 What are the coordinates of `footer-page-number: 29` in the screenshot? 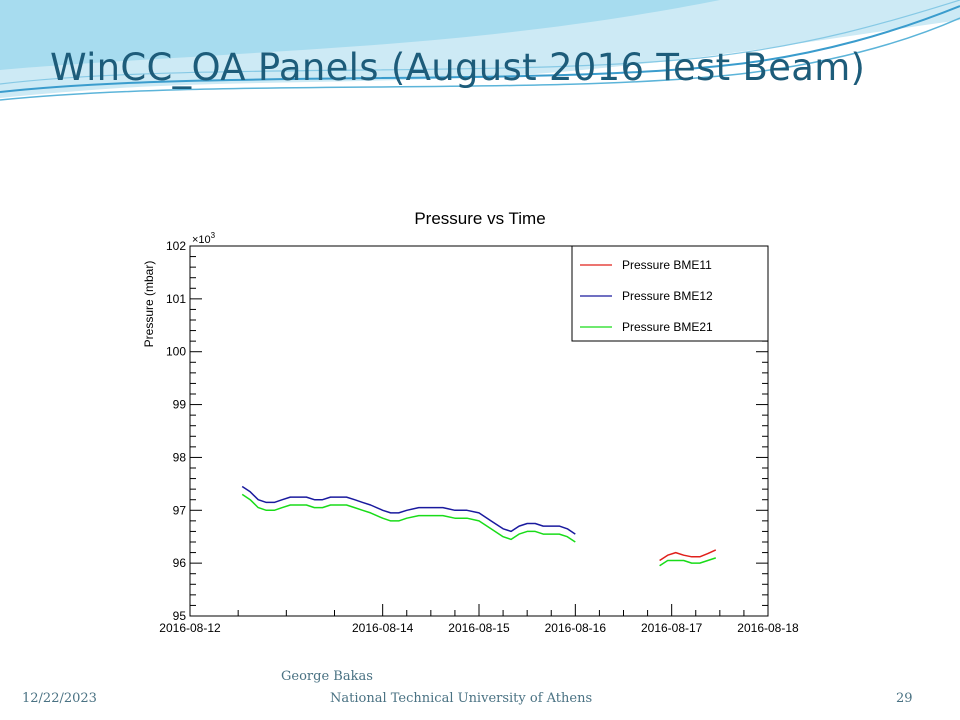 It's located at (904, 698).